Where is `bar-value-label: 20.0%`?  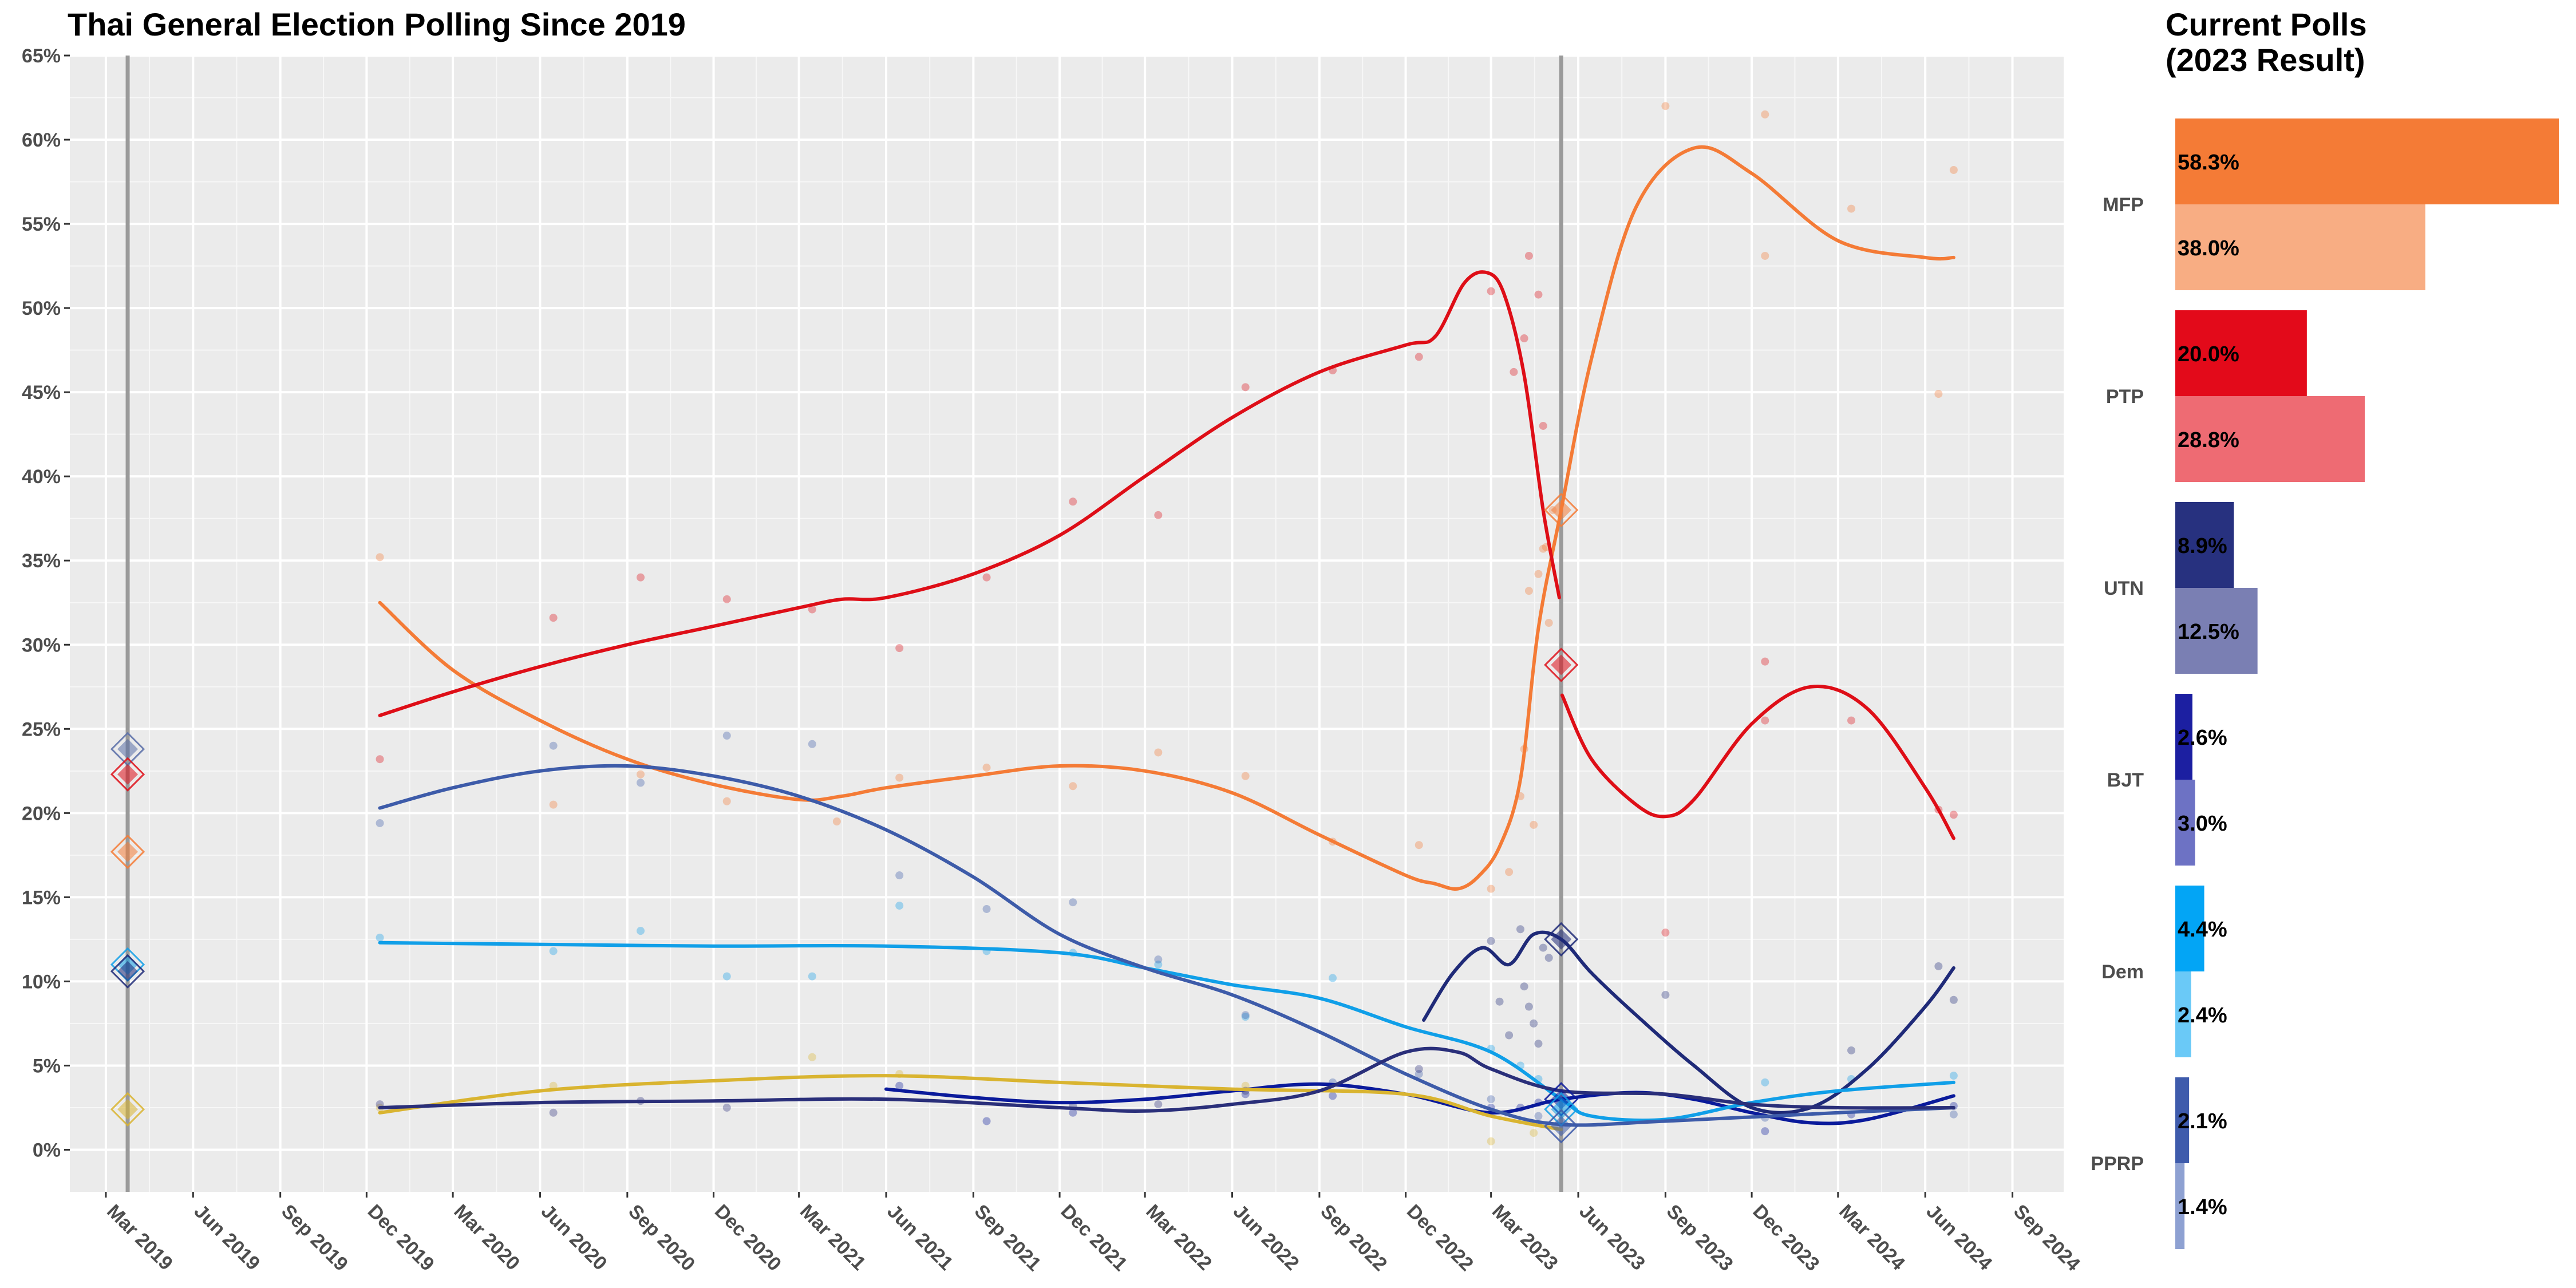 bar-value-label: 20.0% is located at coordinates (2208, 354).